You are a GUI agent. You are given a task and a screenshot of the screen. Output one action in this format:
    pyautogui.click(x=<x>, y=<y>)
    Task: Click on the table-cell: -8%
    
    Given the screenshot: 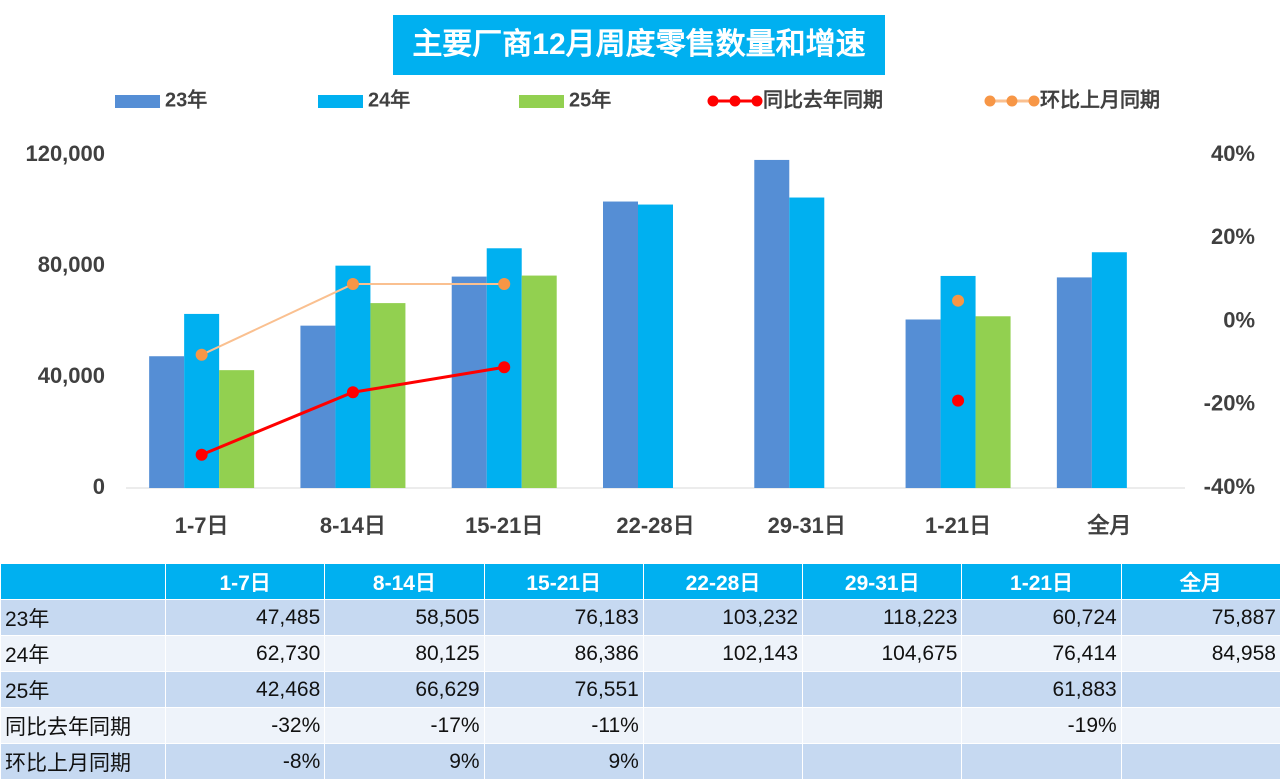 What is the action you would take?
    pyautogui.click(x=245, y=762)
    